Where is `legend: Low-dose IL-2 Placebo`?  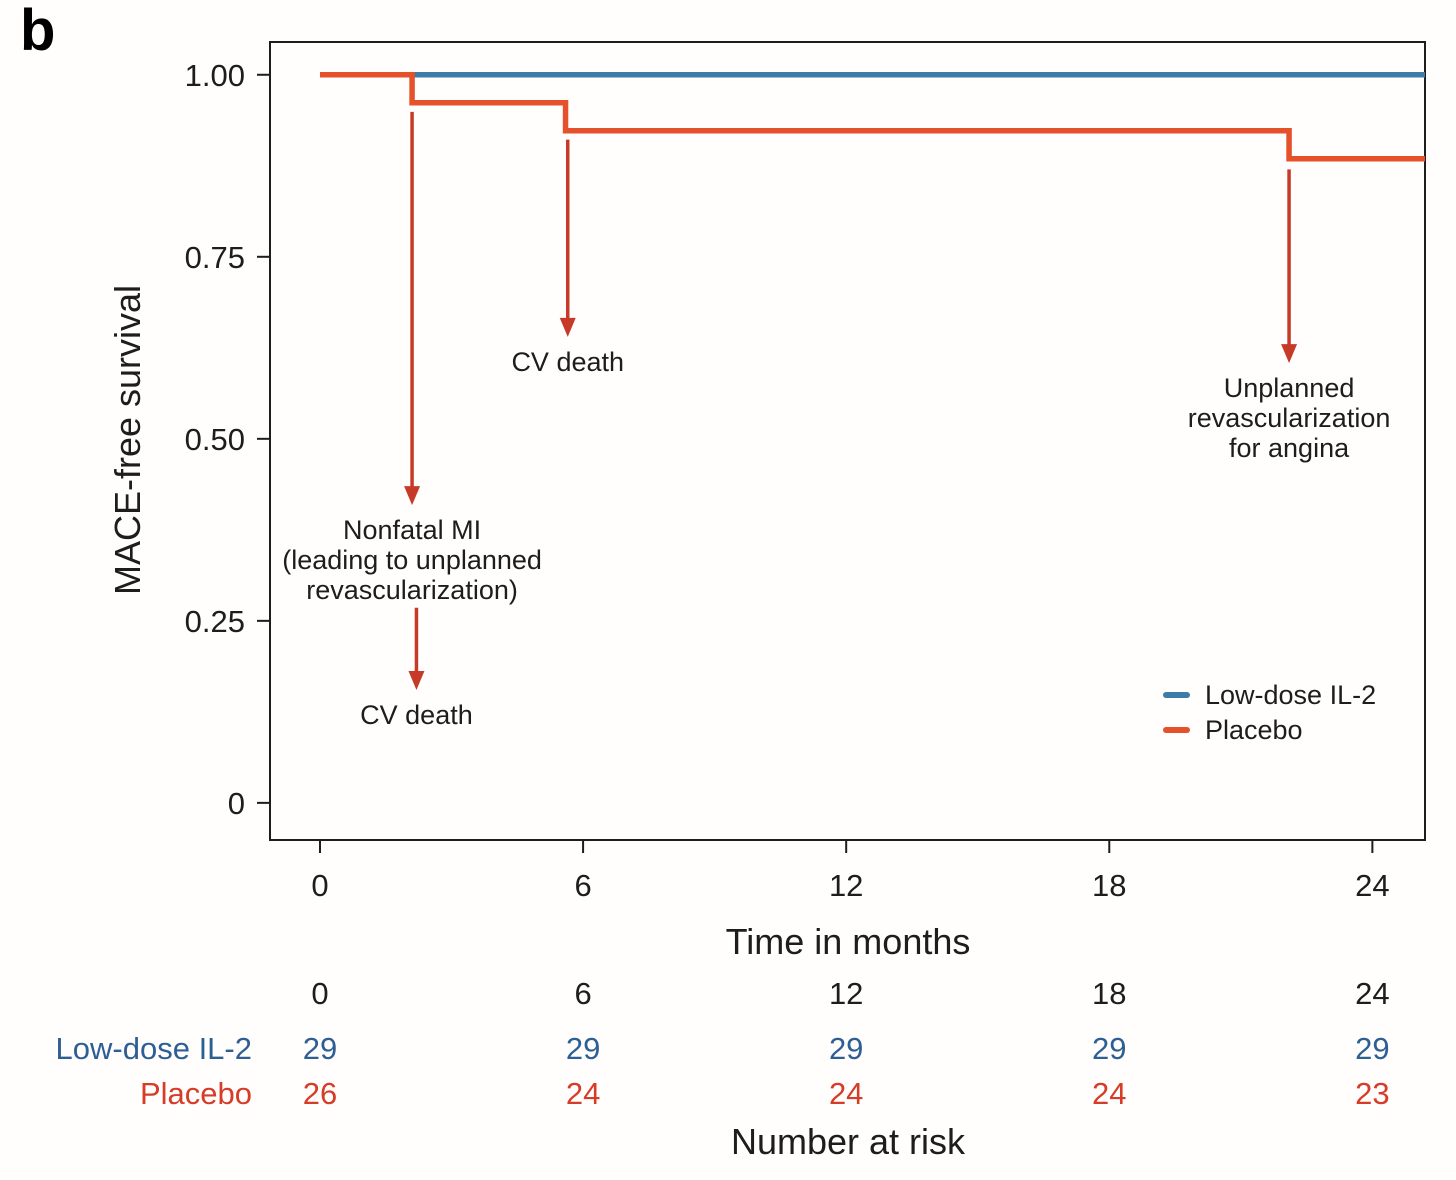
legend: Low-dose IL-2 Placebo is located at coordinates (1270, 712).